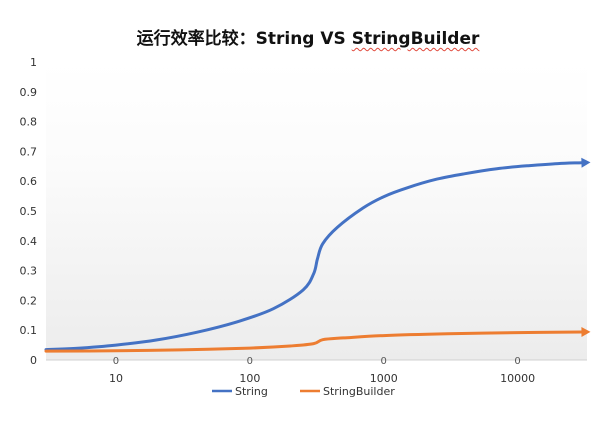  What do you see at coordinates (29, 241) in the screenshot?
I see `y-tick-label: 0.4` at bounding box center [29, 241].